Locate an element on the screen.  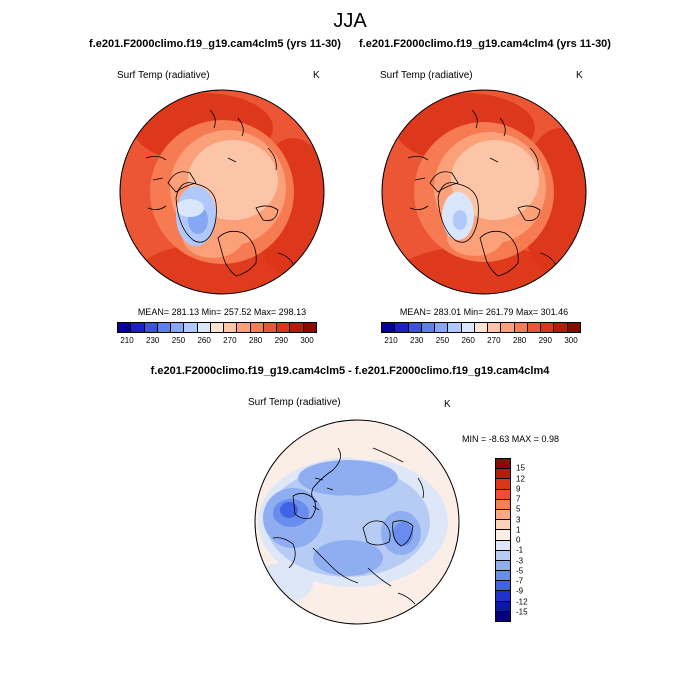
panel-2-colorbar-tick-label: 210 is located at coordinates (391, 340).